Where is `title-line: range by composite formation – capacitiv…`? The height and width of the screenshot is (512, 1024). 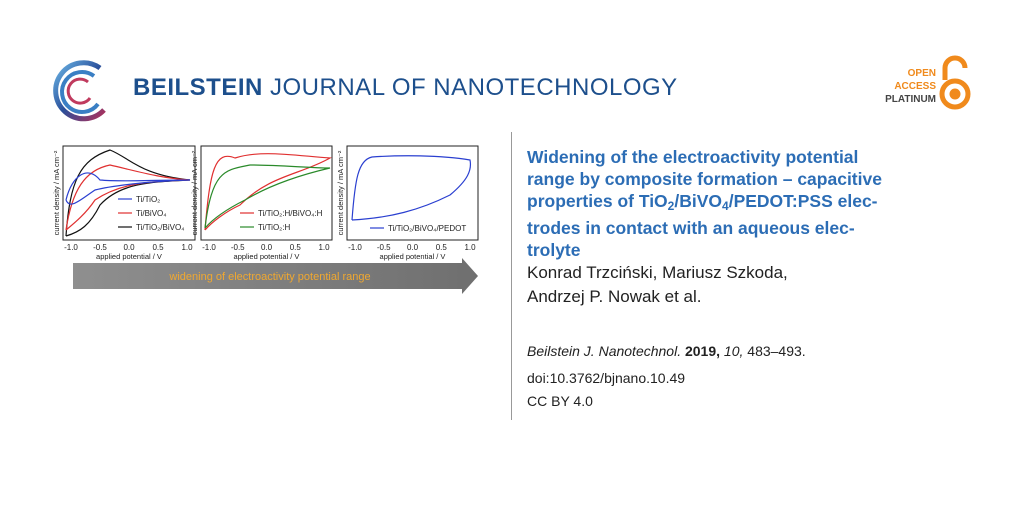
title-line: range by composite formation – capacitiv… is located at coordinates (704, 179).